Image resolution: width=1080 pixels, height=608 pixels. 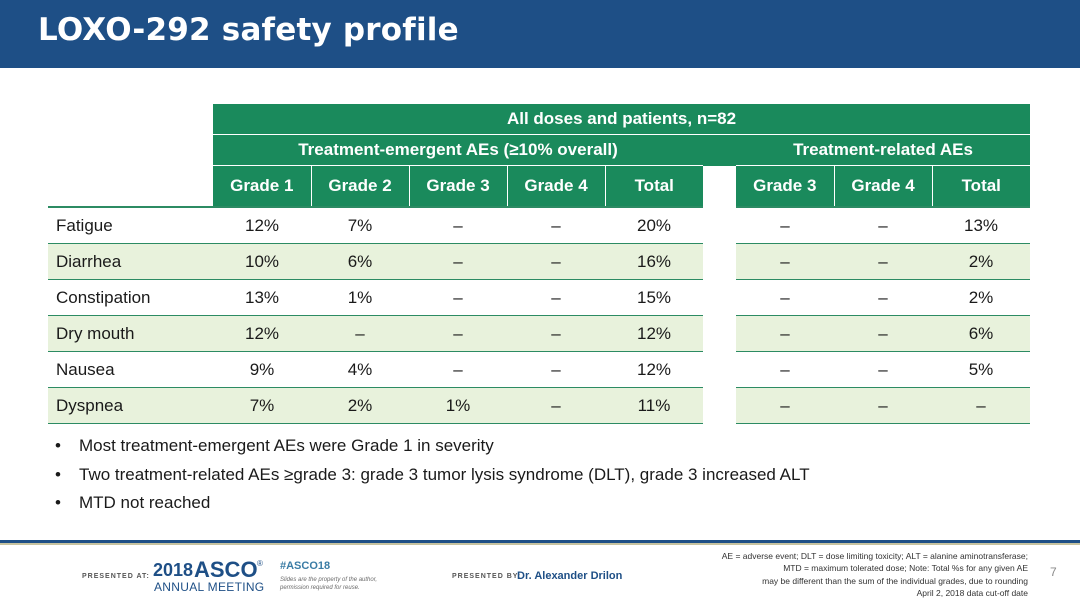 I want to click on bullet-item: • MTD not reached, so click(x=432, y=503).